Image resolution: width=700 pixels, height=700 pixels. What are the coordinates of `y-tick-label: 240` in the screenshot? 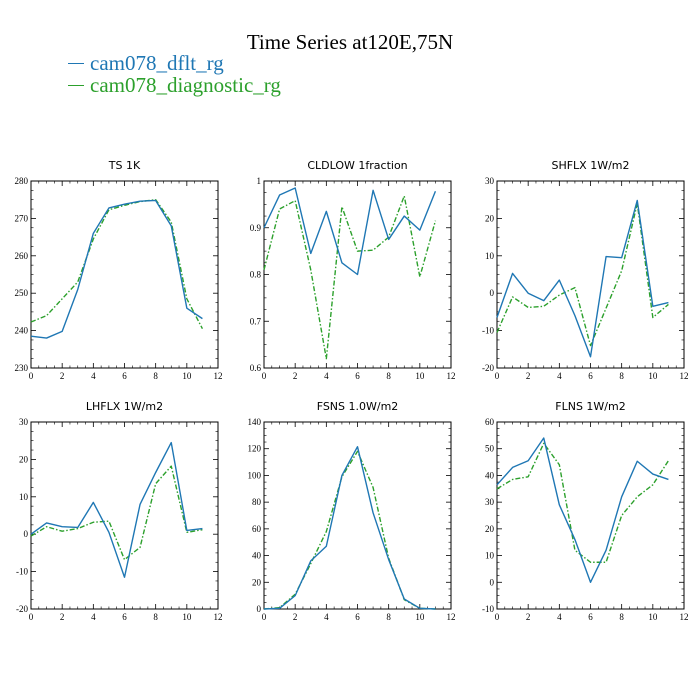 It's located at (22, 331).